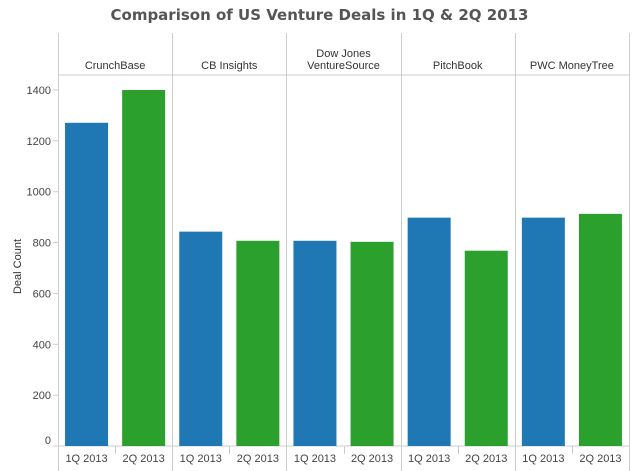  I want to click on group-header-label: CB Insights, so click(229, 66).